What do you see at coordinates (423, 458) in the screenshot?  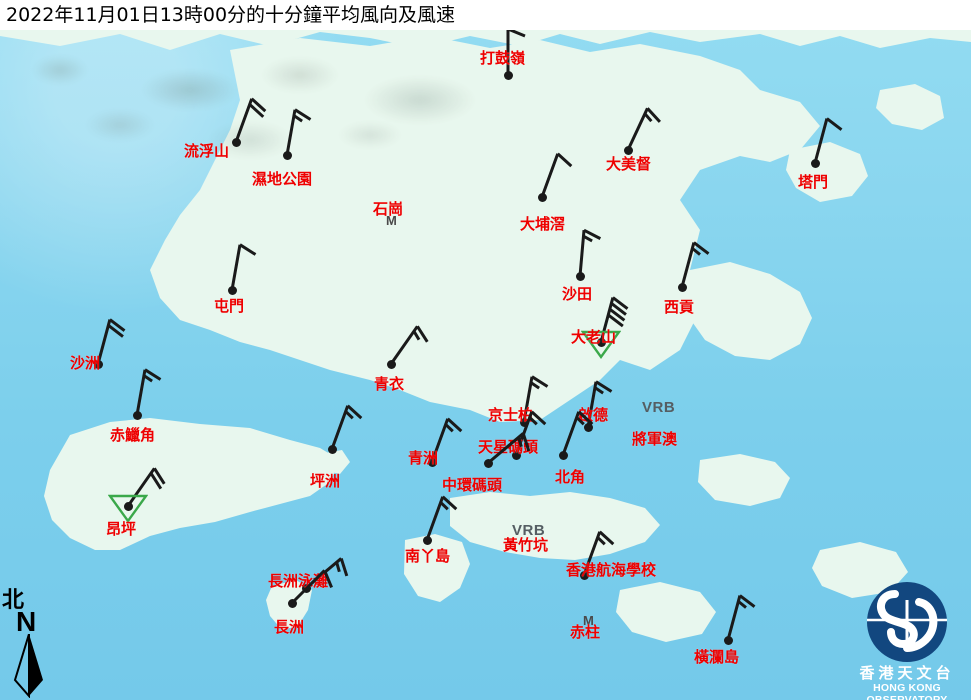 I see `station-label: 青洲` at bounding box center [423, 458].